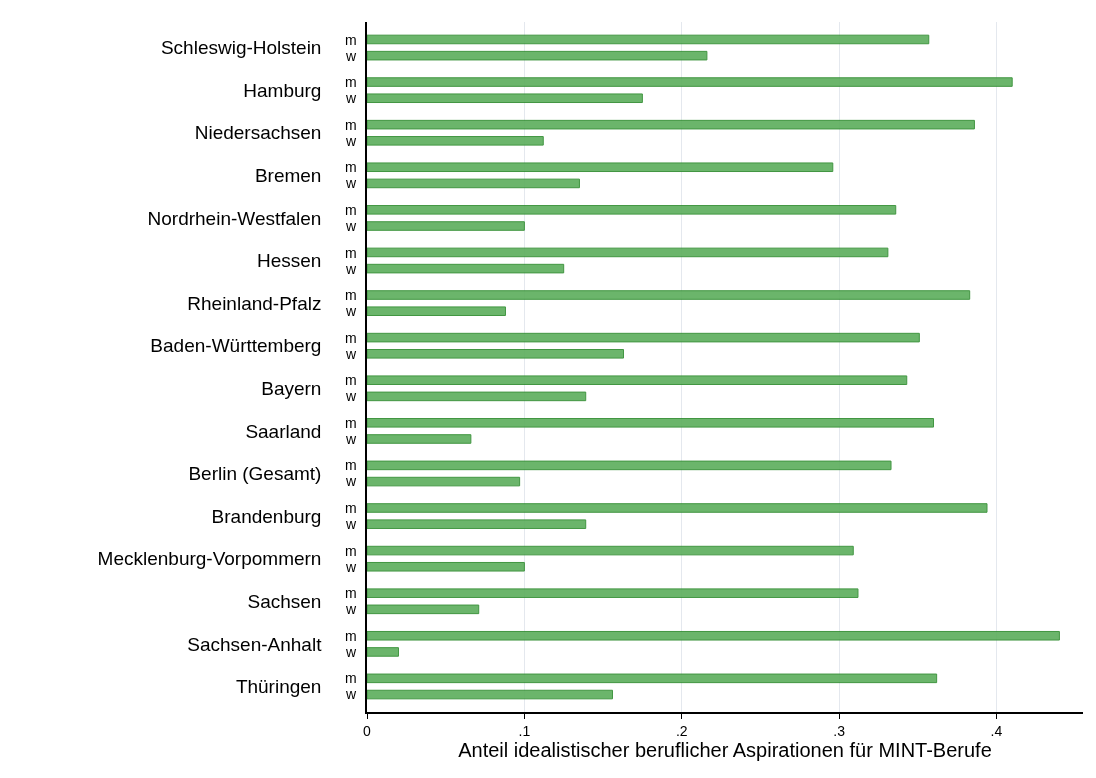  I want to click on y-tick-label: Bremen, so click(288, 175).